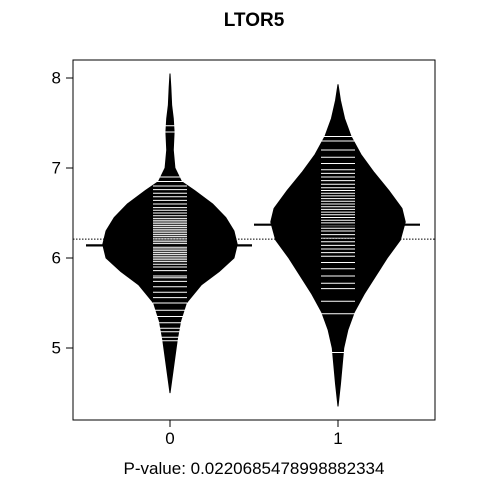 This screenshot has width=480, height=480. What do you see at coordinates (56, 168) in the screenshot?
I see `y-tick-label: 7` at bounding box center [56, 168].